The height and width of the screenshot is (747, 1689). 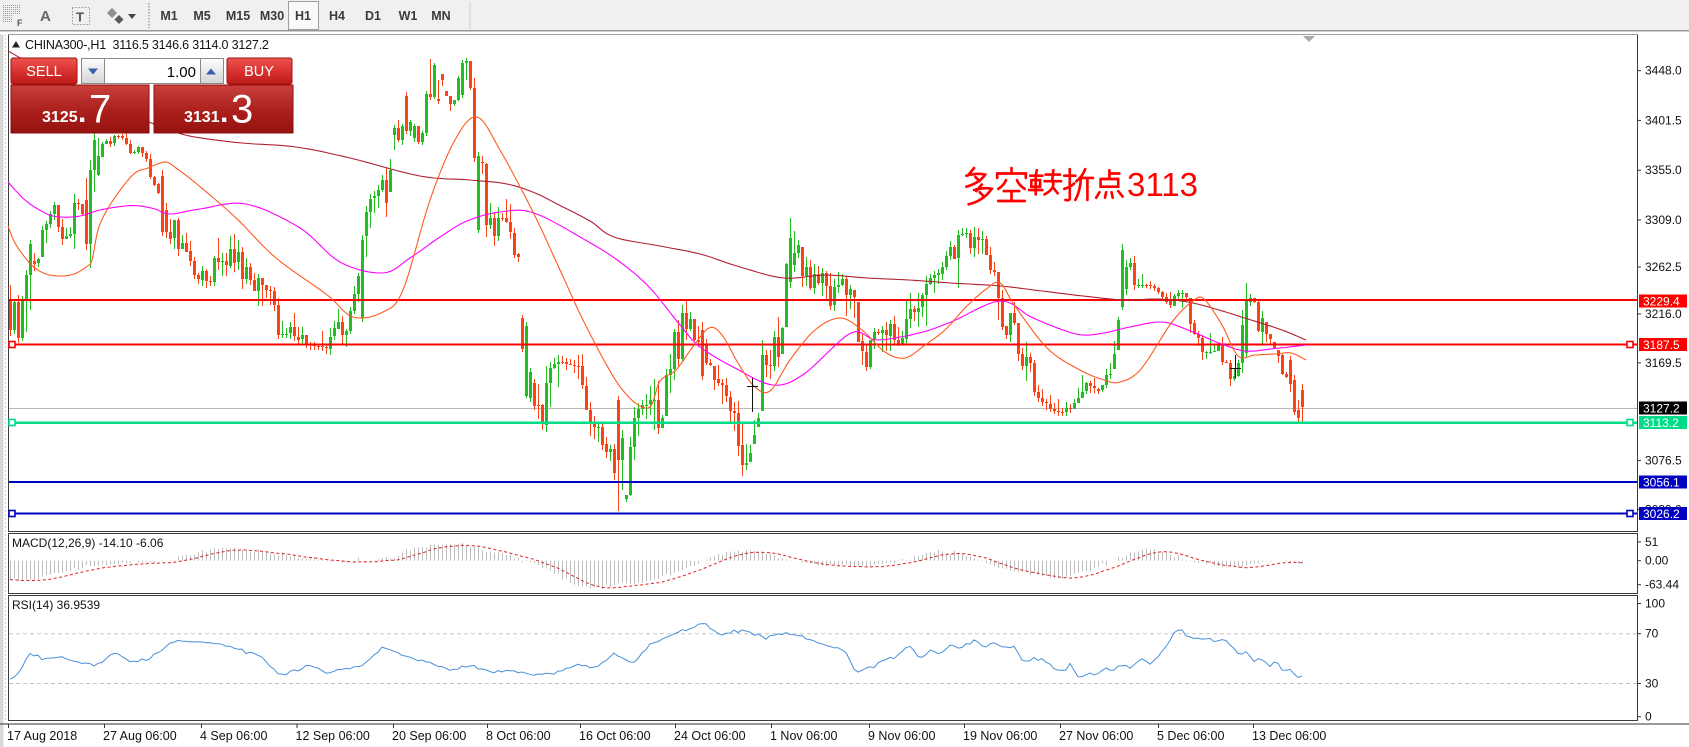 What do you see at coordinates (1162, 184) in the screenshot?
I see `svg-text: 3113` at bounding box center [1162, 184].